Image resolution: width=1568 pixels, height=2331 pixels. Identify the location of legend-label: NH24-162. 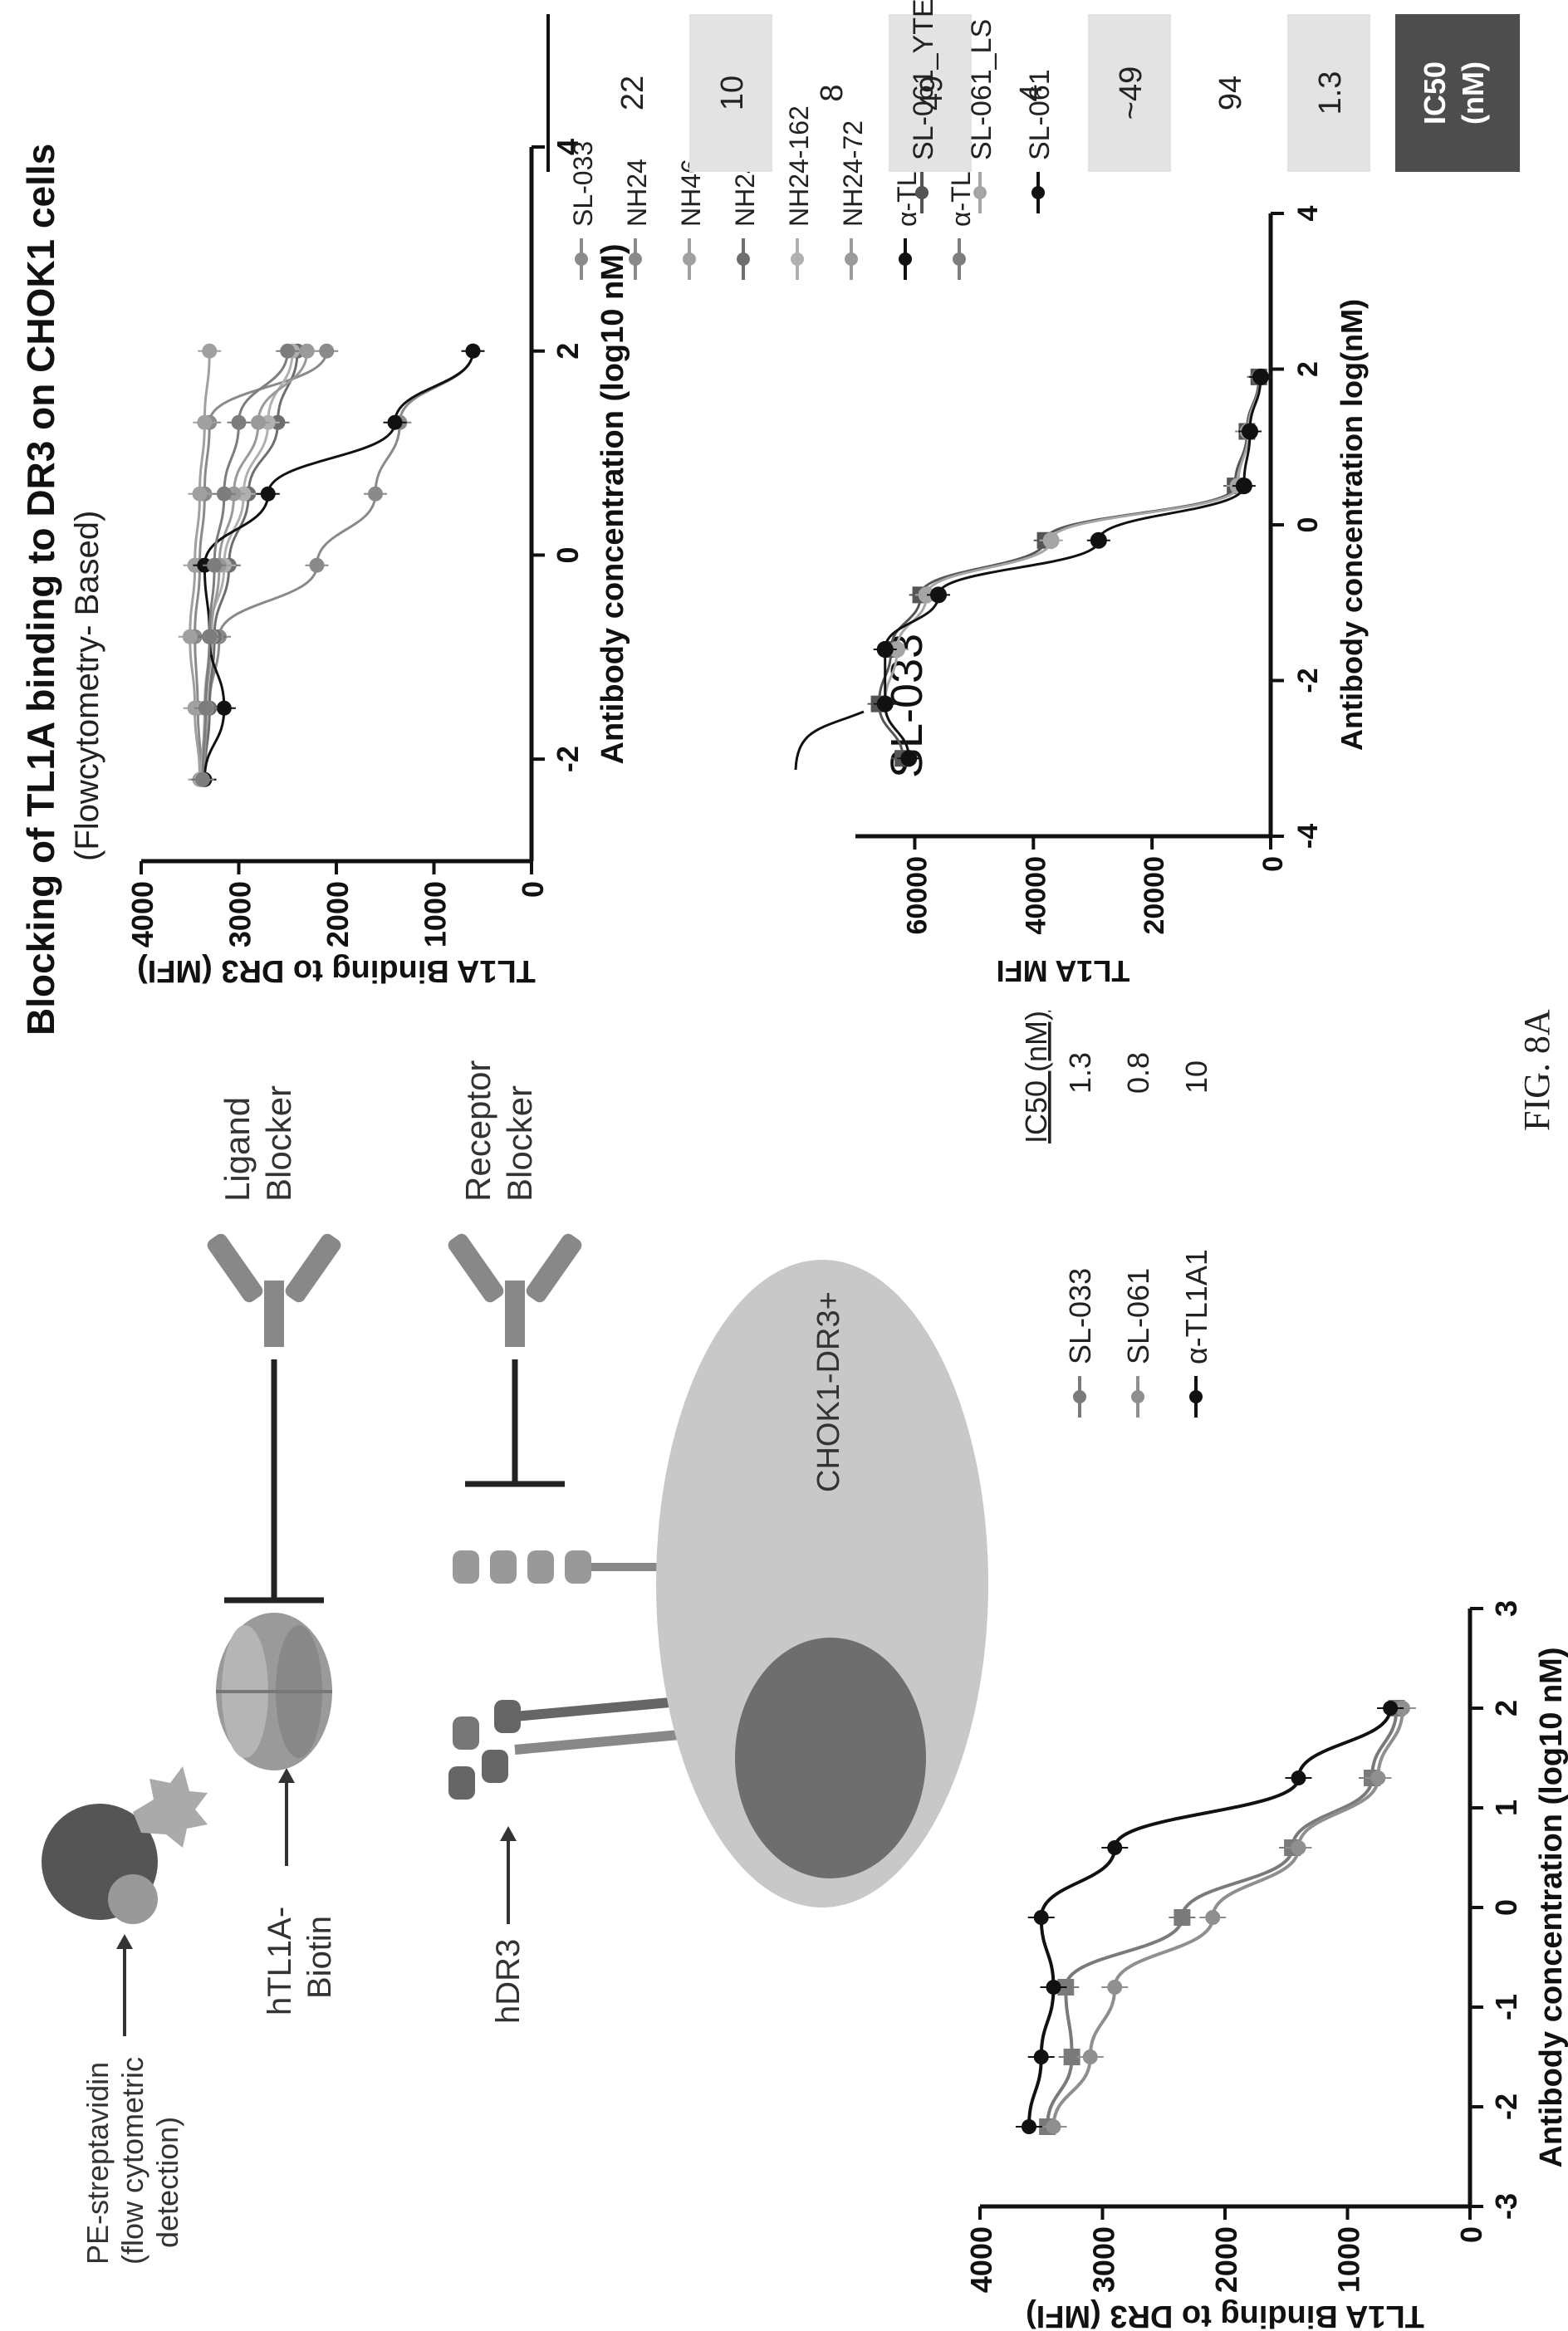
(799, 166).